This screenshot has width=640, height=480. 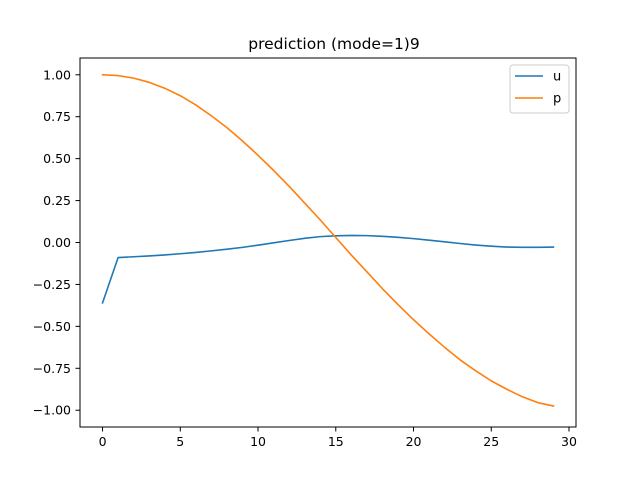 What do you see at coordinates (57, 116) in the screenshot?
I see `y-tick-label: 0.75` at bounding box center [57, 116].